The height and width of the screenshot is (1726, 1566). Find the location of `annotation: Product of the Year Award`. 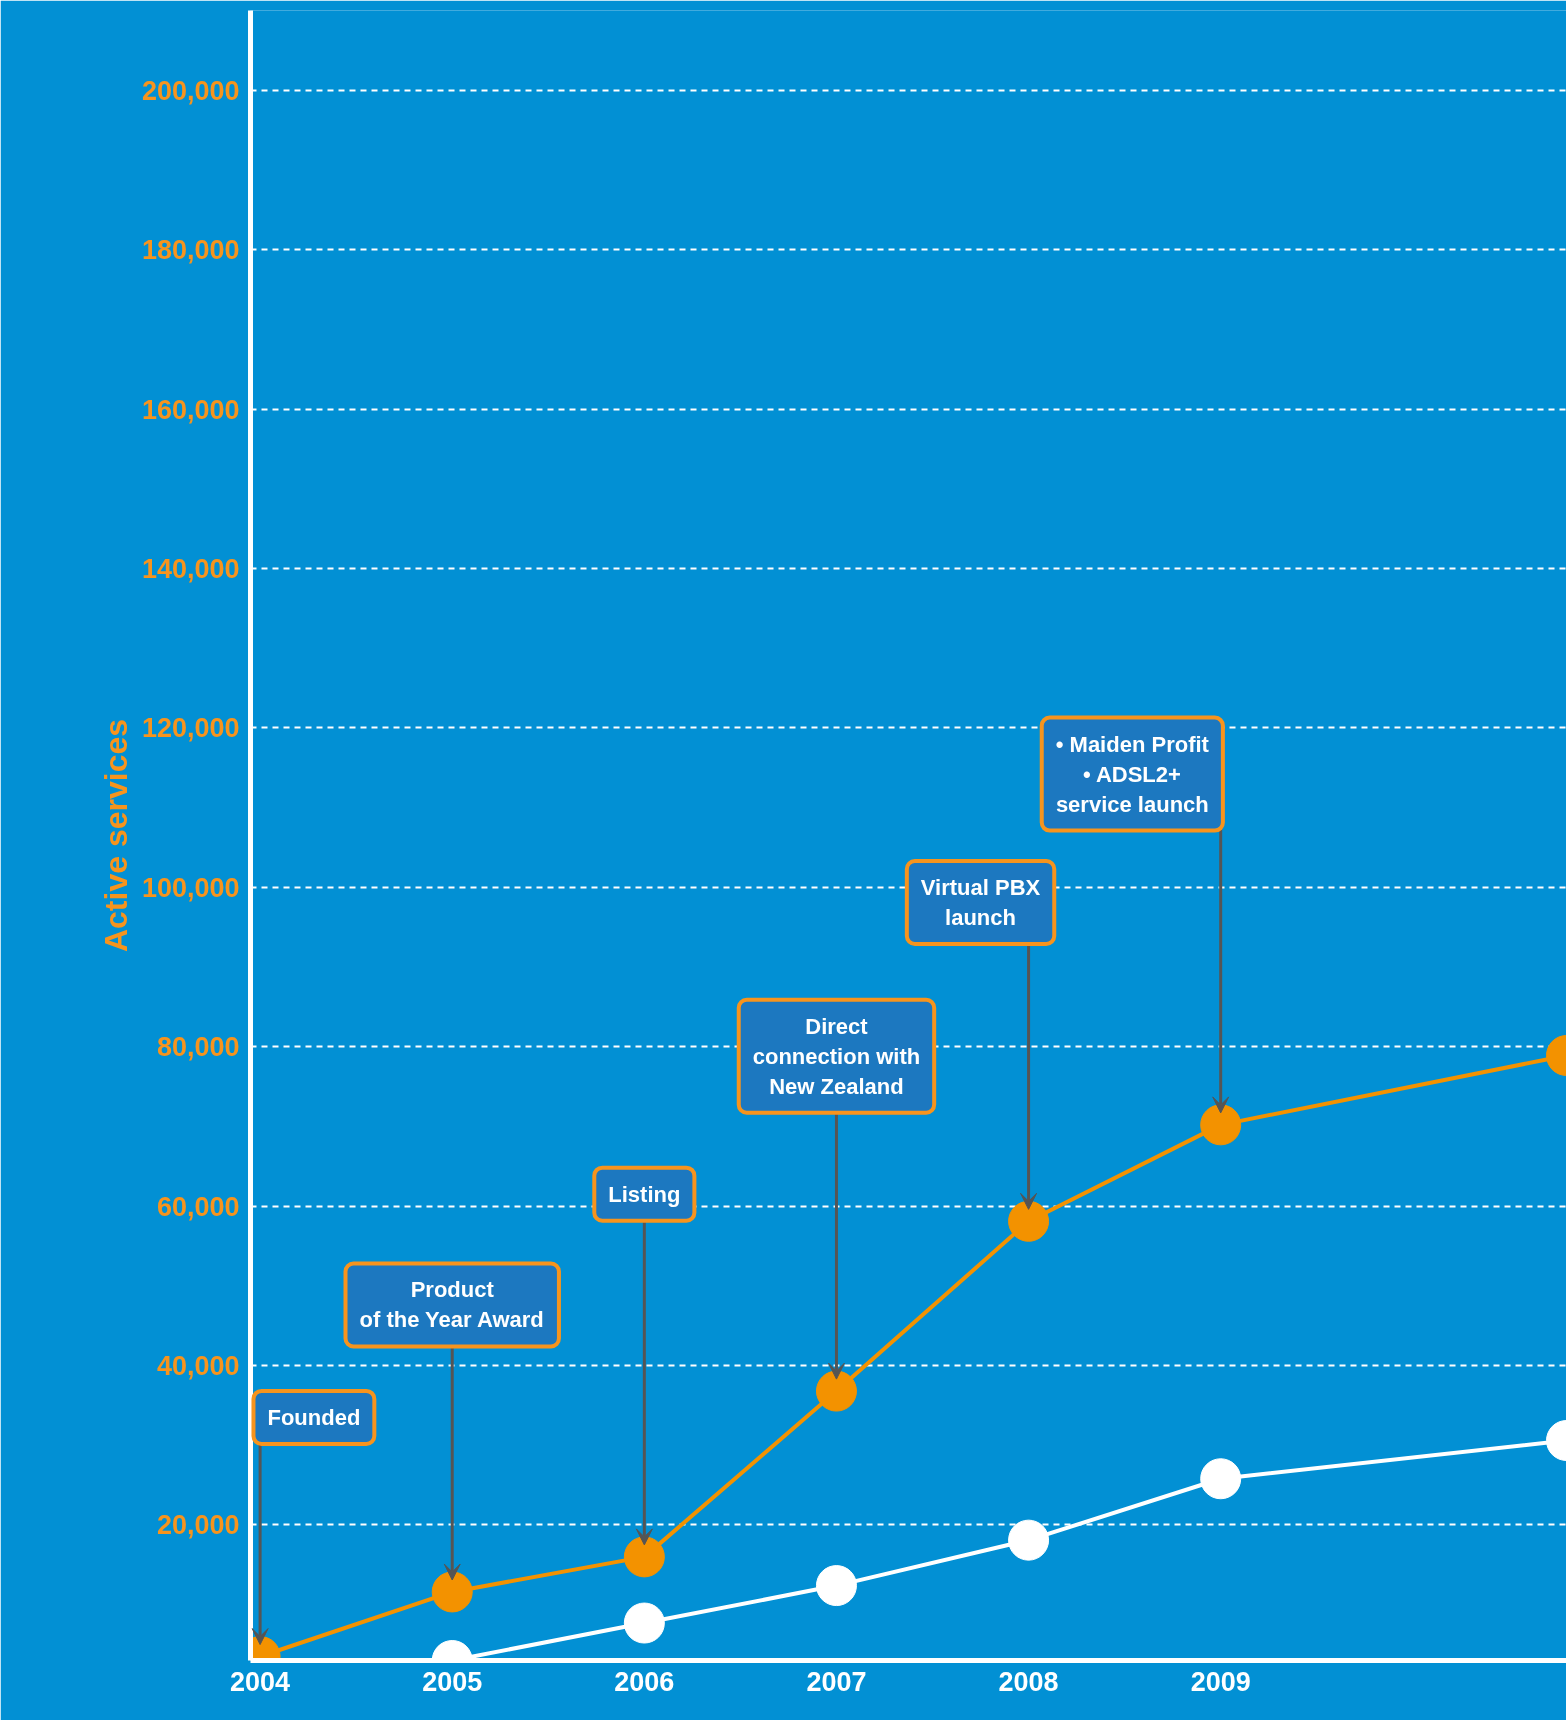

annotation: Product of the Year Award is located at coordinates (451, 1305).